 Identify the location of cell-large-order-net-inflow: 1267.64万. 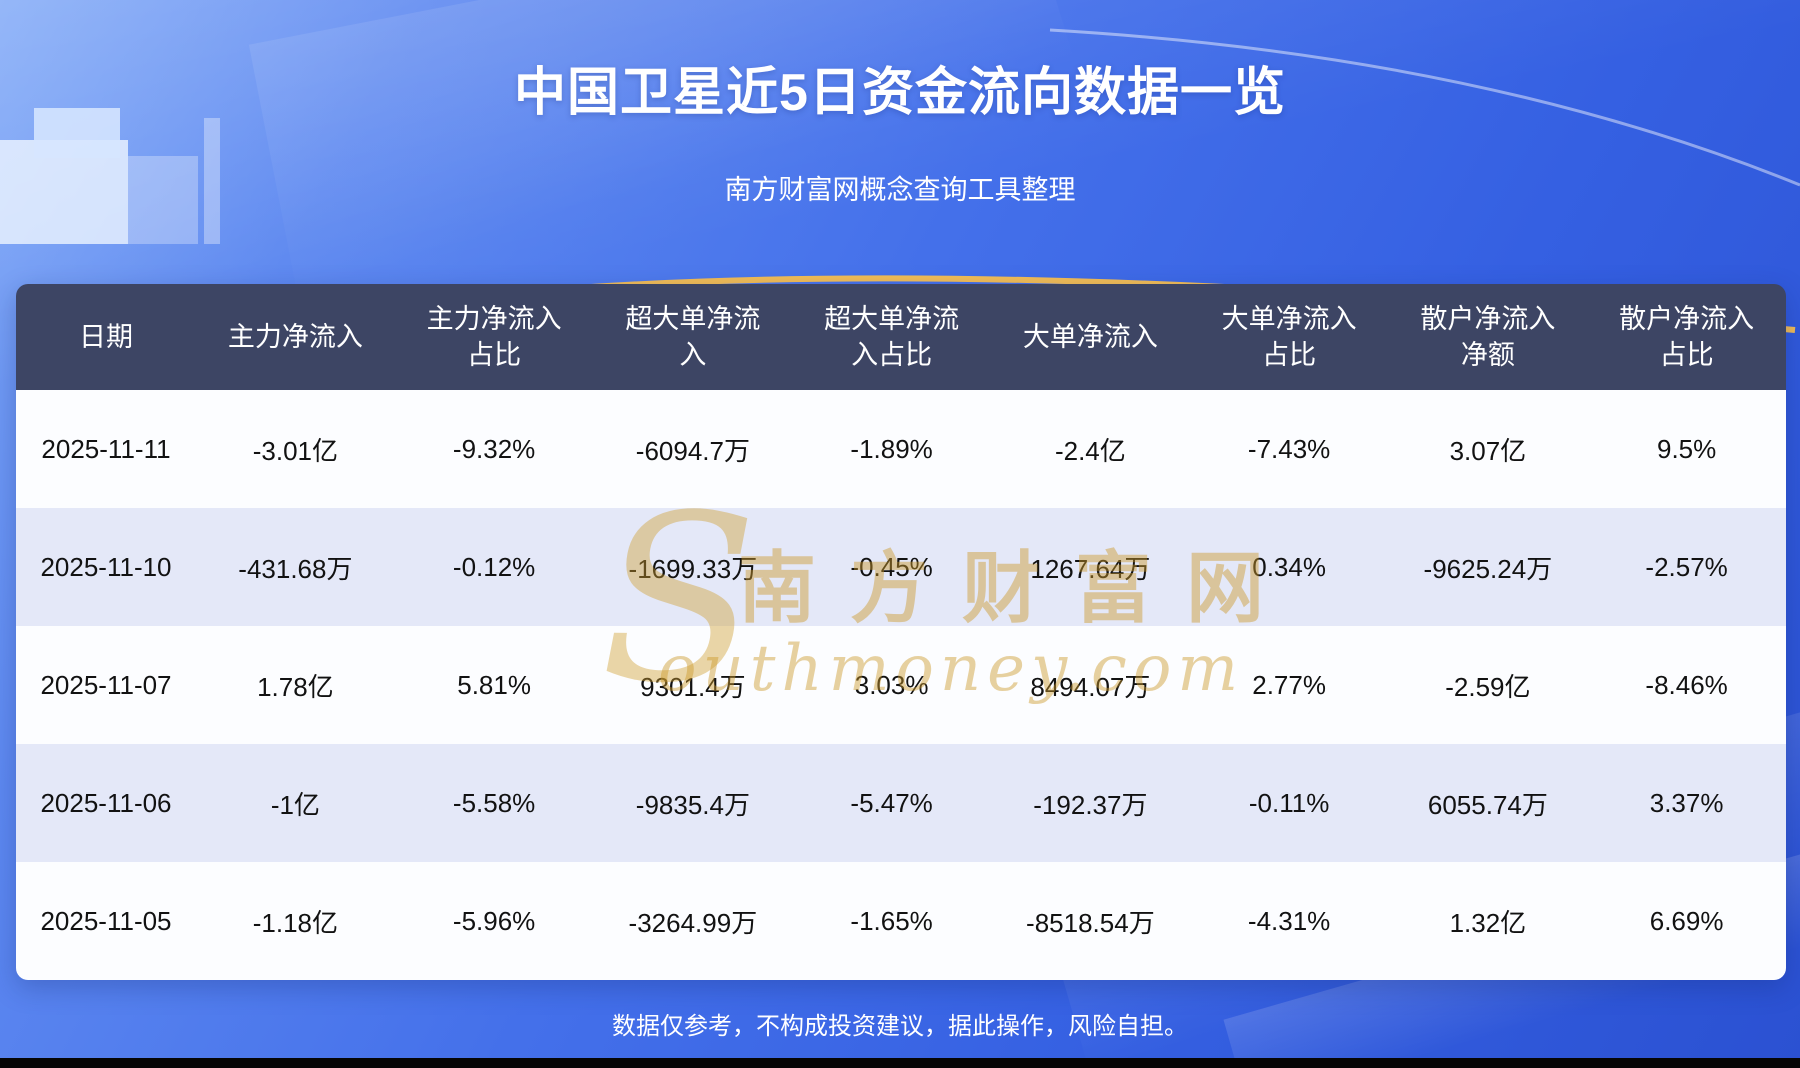
(1090, 568).